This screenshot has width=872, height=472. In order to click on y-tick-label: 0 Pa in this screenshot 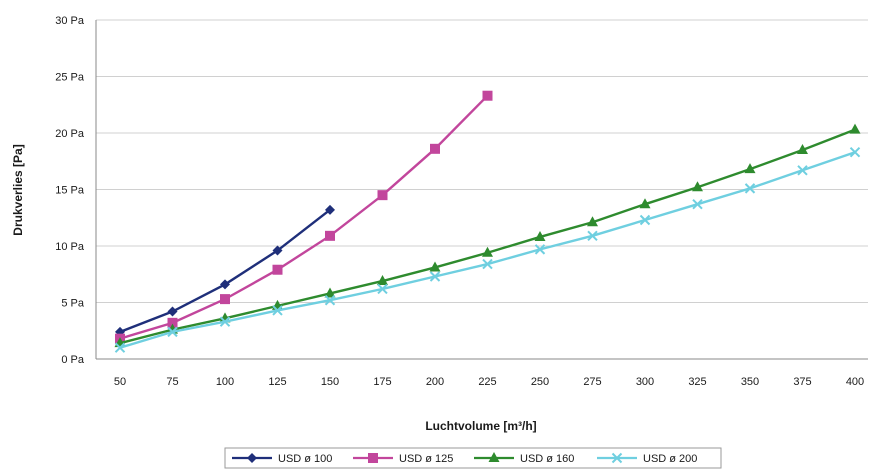, I will do `click(73, 360)`.